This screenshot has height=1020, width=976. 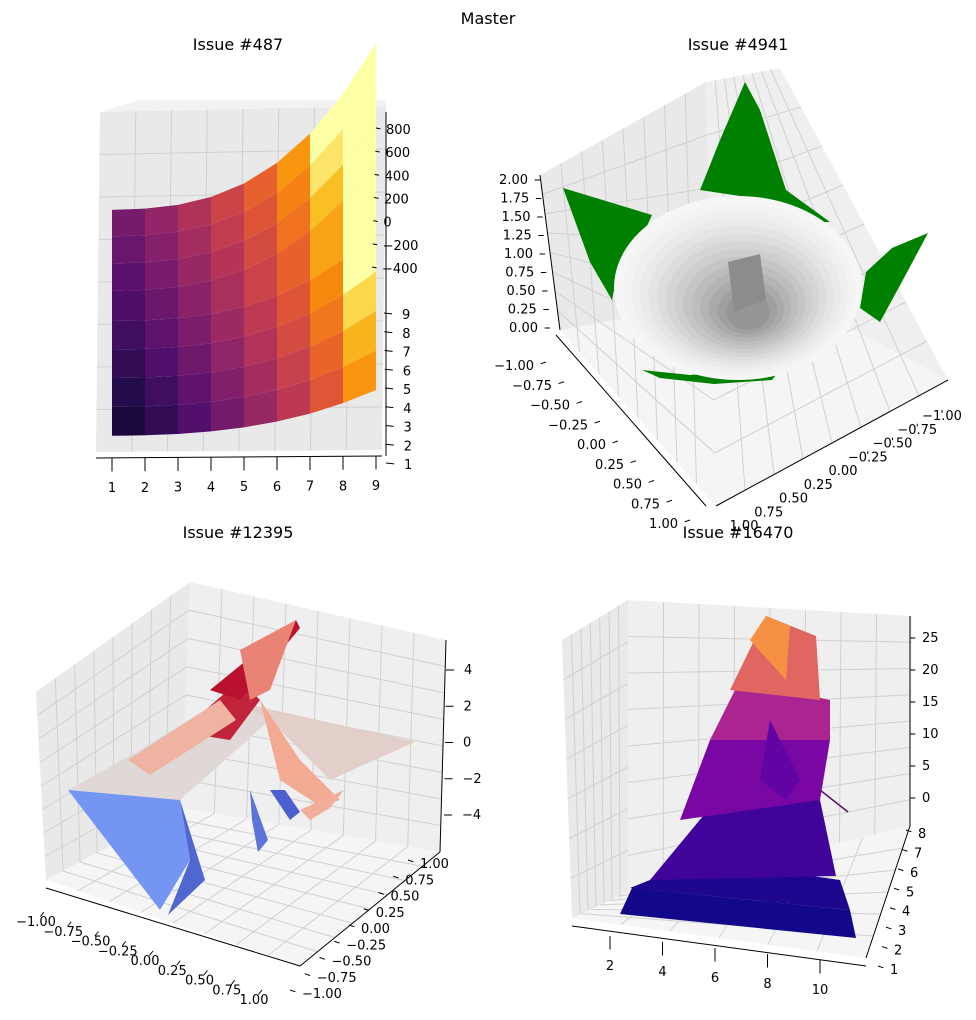 I want to click on x-tick-label: −0.75, so click(x=917, y=430).